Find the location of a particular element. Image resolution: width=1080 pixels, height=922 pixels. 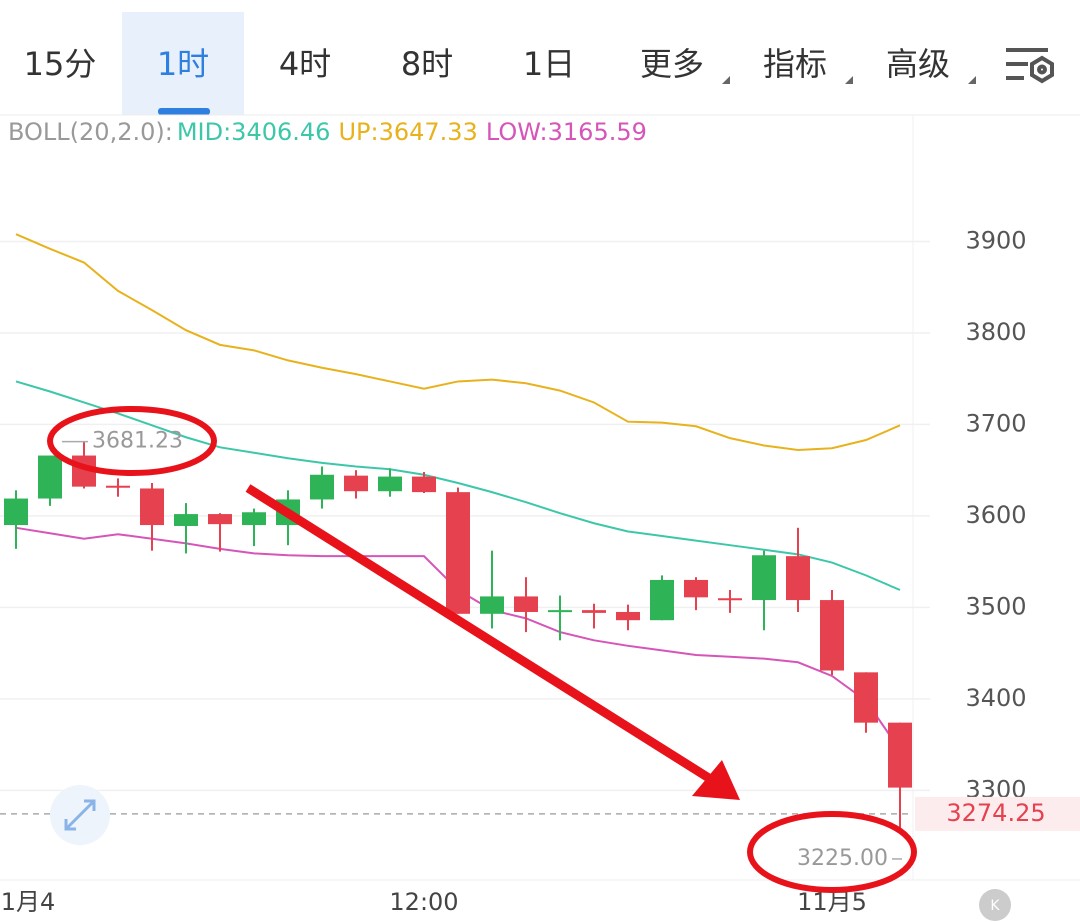

legend-up: UP:3647.33 is located at coordinates (407, 132).